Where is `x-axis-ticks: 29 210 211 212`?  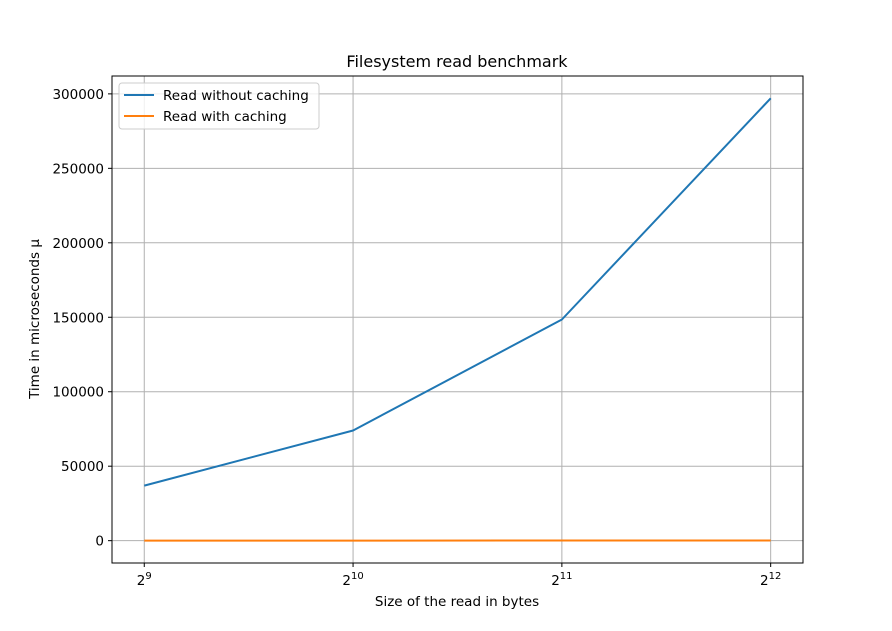
x-axis-ticks: 29 210 211 212 is located at coordinates (459, 576).